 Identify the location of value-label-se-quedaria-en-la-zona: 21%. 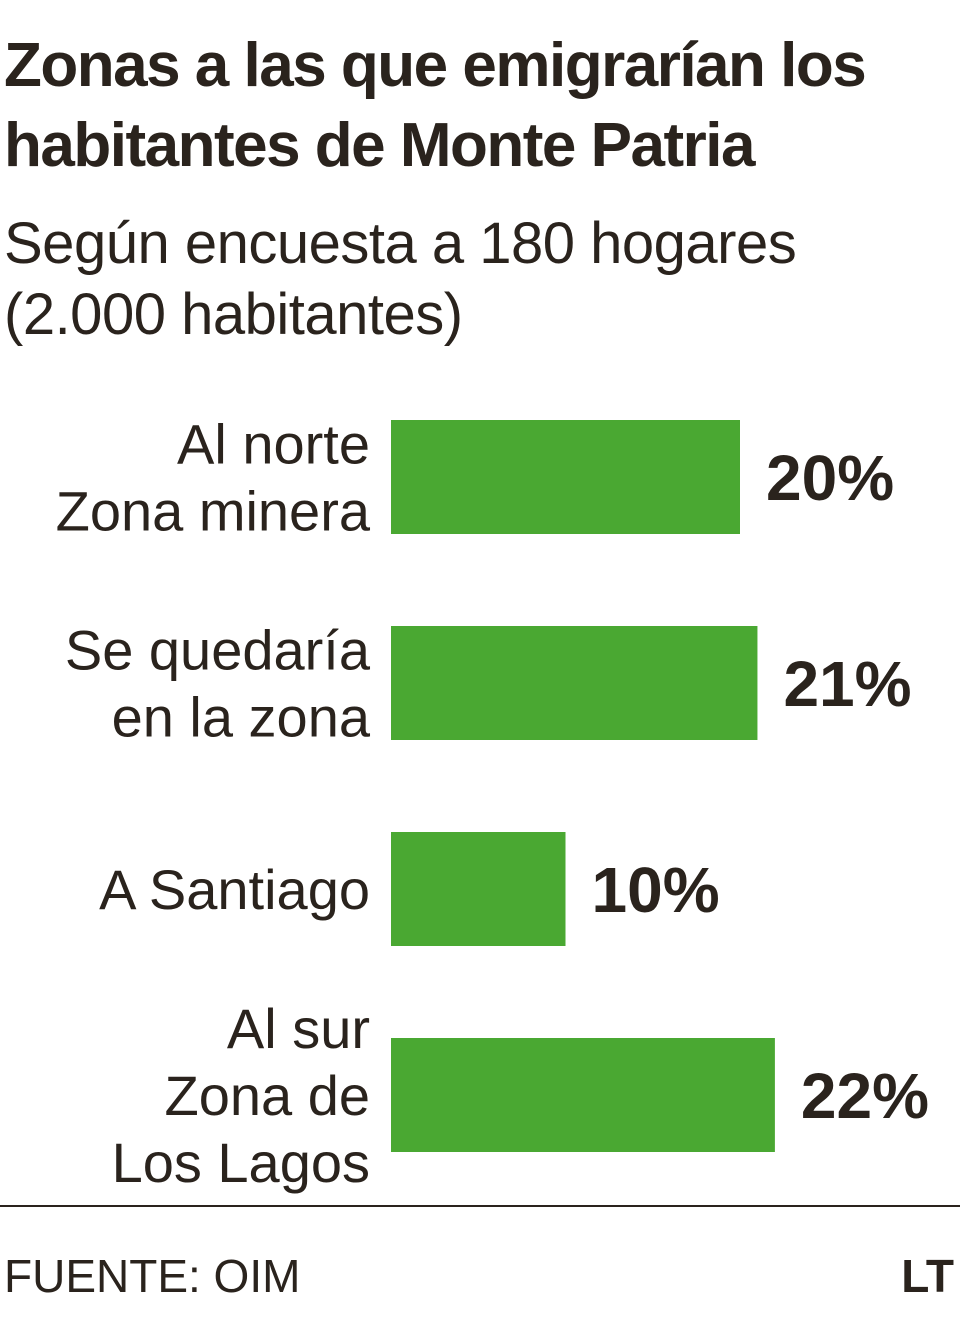
(847, 684).